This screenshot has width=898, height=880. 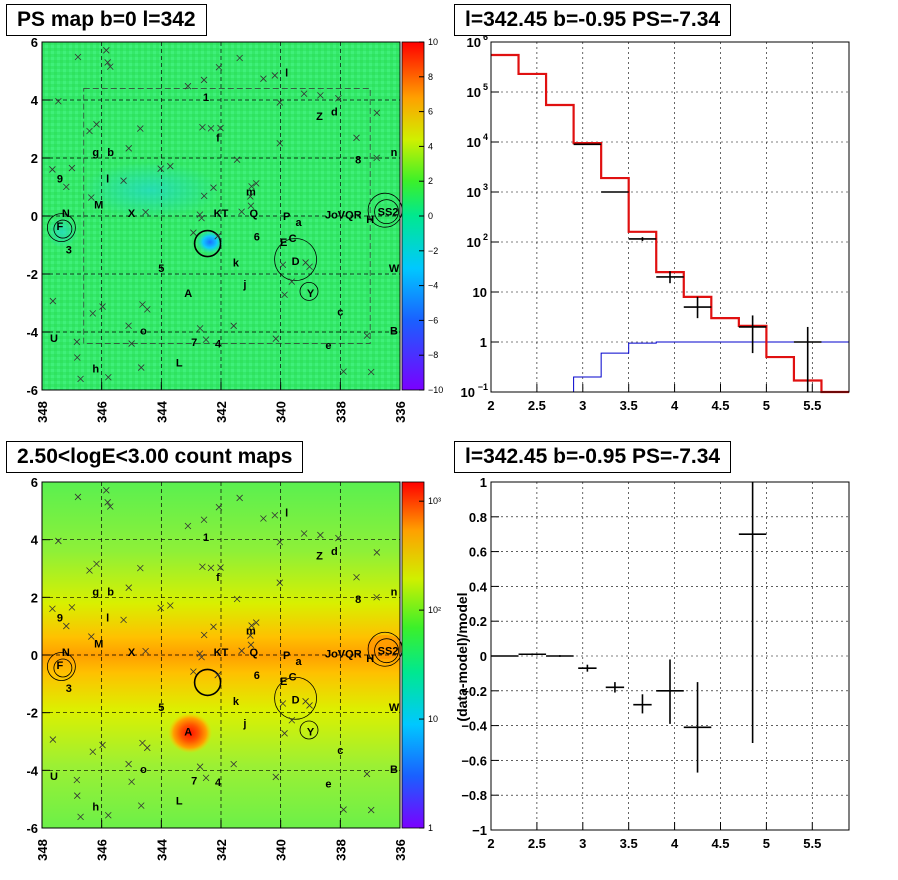 I want to click on source-label: Y, so click(x=311, y=294).